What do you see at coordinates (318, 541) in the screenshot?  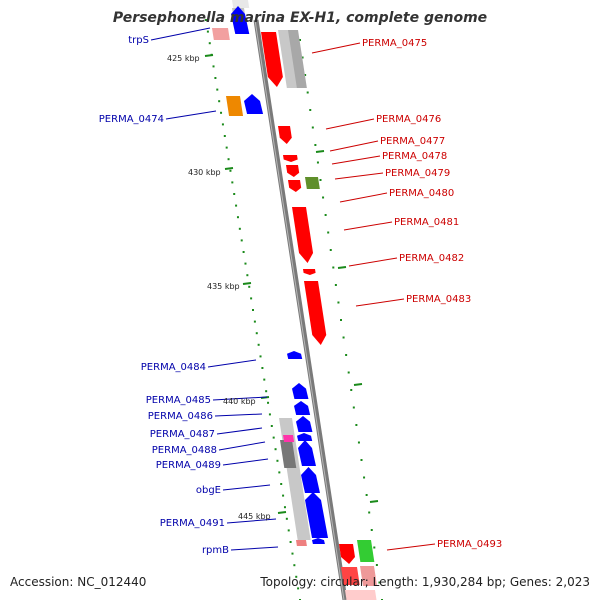 I see `reverse-gene-rpmb` at bounding box center [318, 541].